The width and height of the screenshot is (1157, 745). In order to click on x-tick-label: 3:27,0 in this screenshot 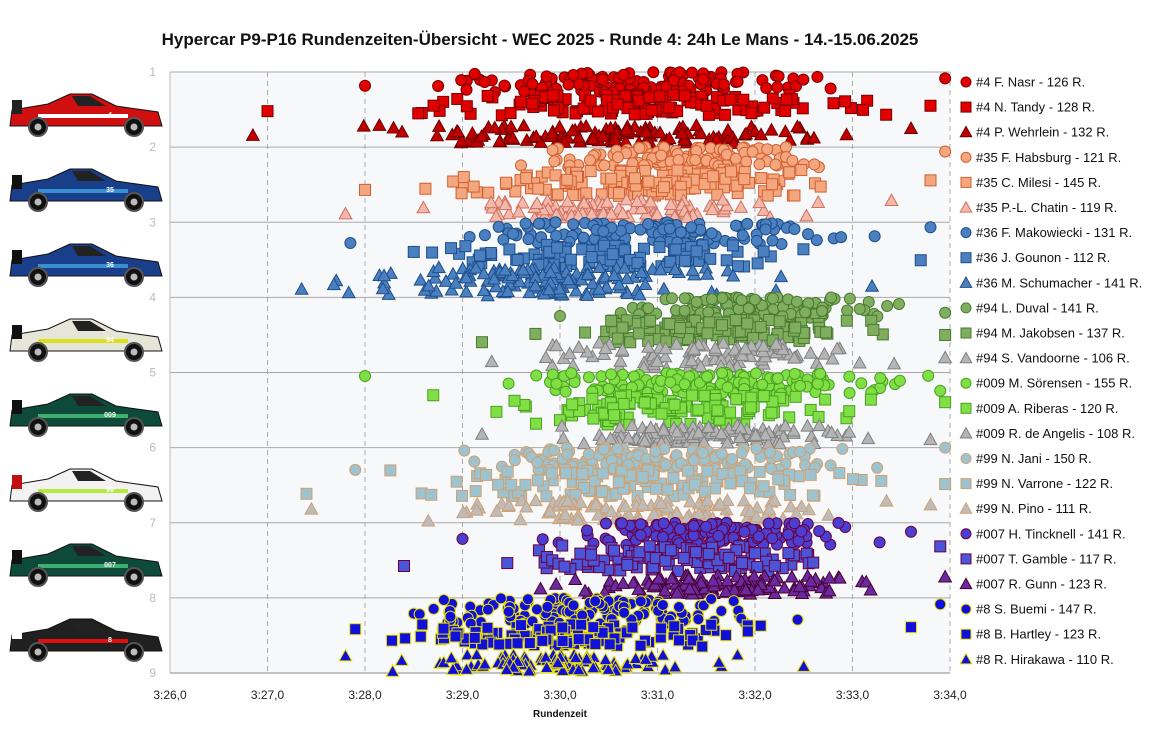, I will do `click(268, 695)`.